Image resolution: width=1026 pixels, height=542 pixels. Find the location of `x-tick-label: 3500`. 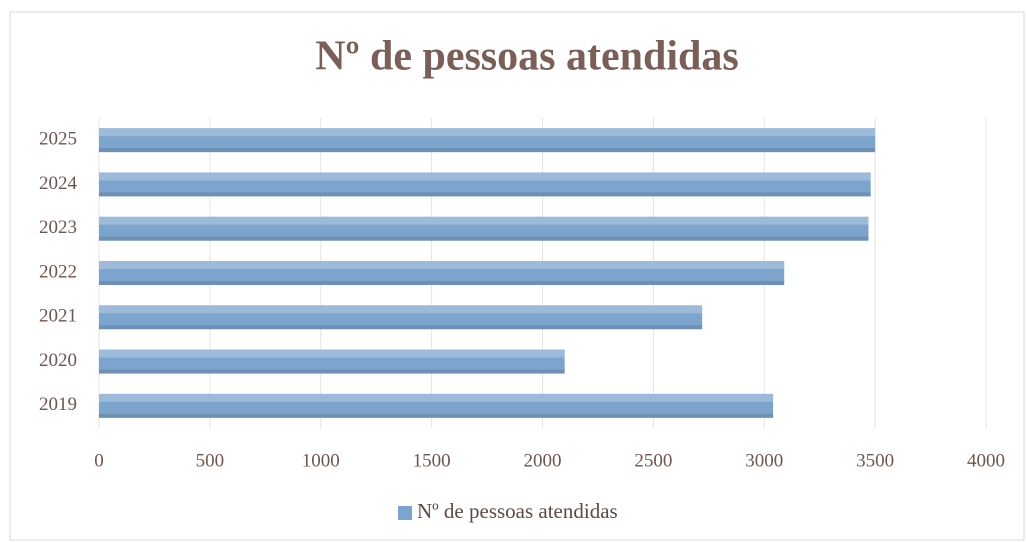

x-tick-label: 3500 is located at coordinates (875, 460).